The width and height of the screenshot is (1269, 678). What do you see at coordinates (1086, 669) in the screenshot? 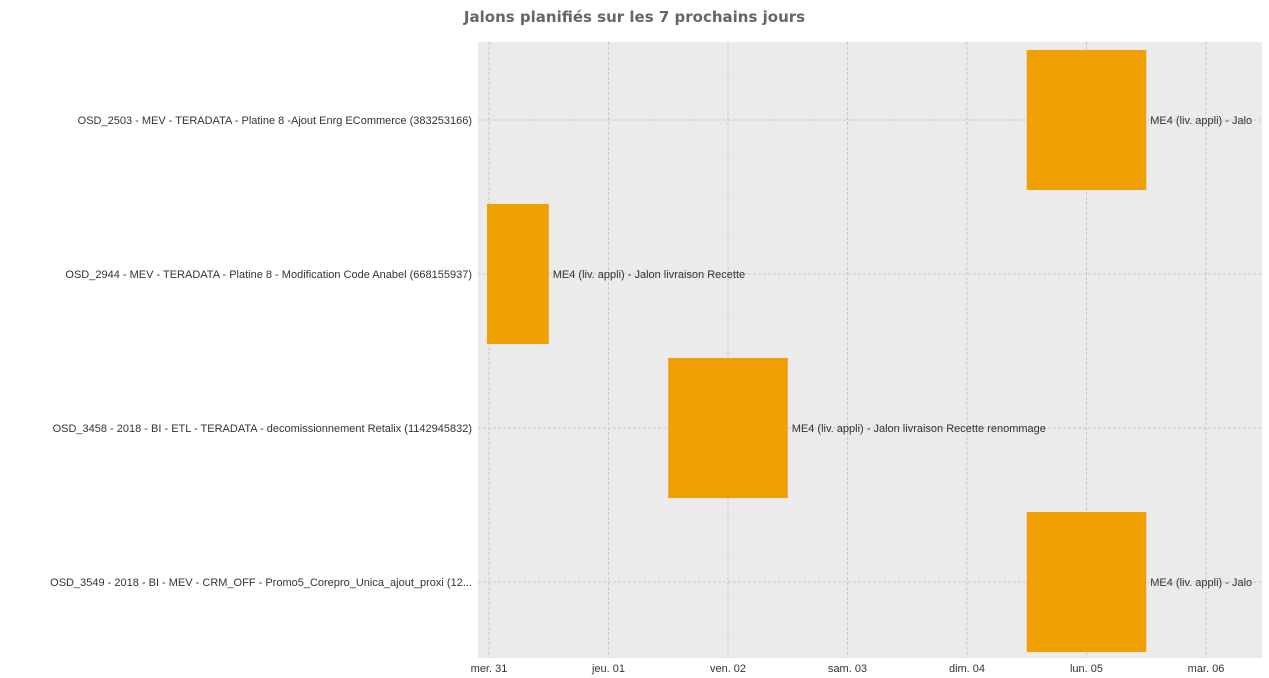
I see `x-tick-label: lun. 05` at bounding box center [1086, 669].